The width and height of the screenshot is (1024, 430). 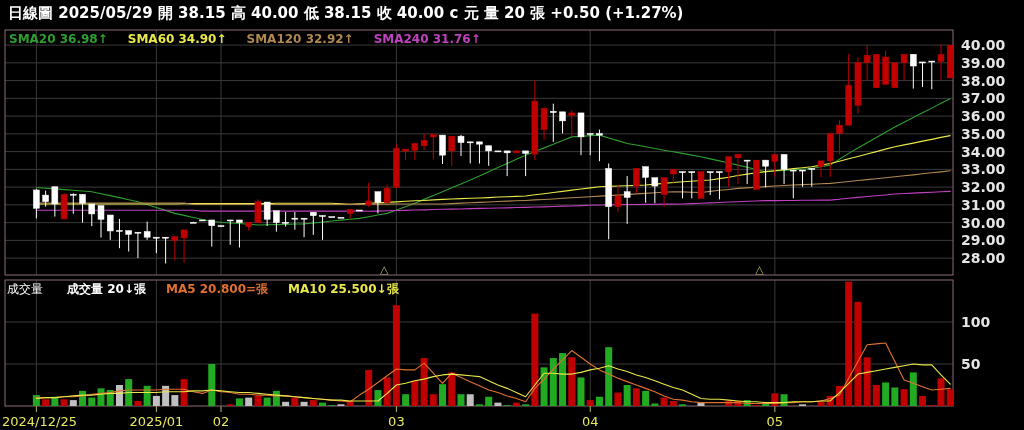 What do you see at coordinates (983, 45) in the screenshot?
I see `y-tick-label: 40.00` at bounding box center [983, 45].